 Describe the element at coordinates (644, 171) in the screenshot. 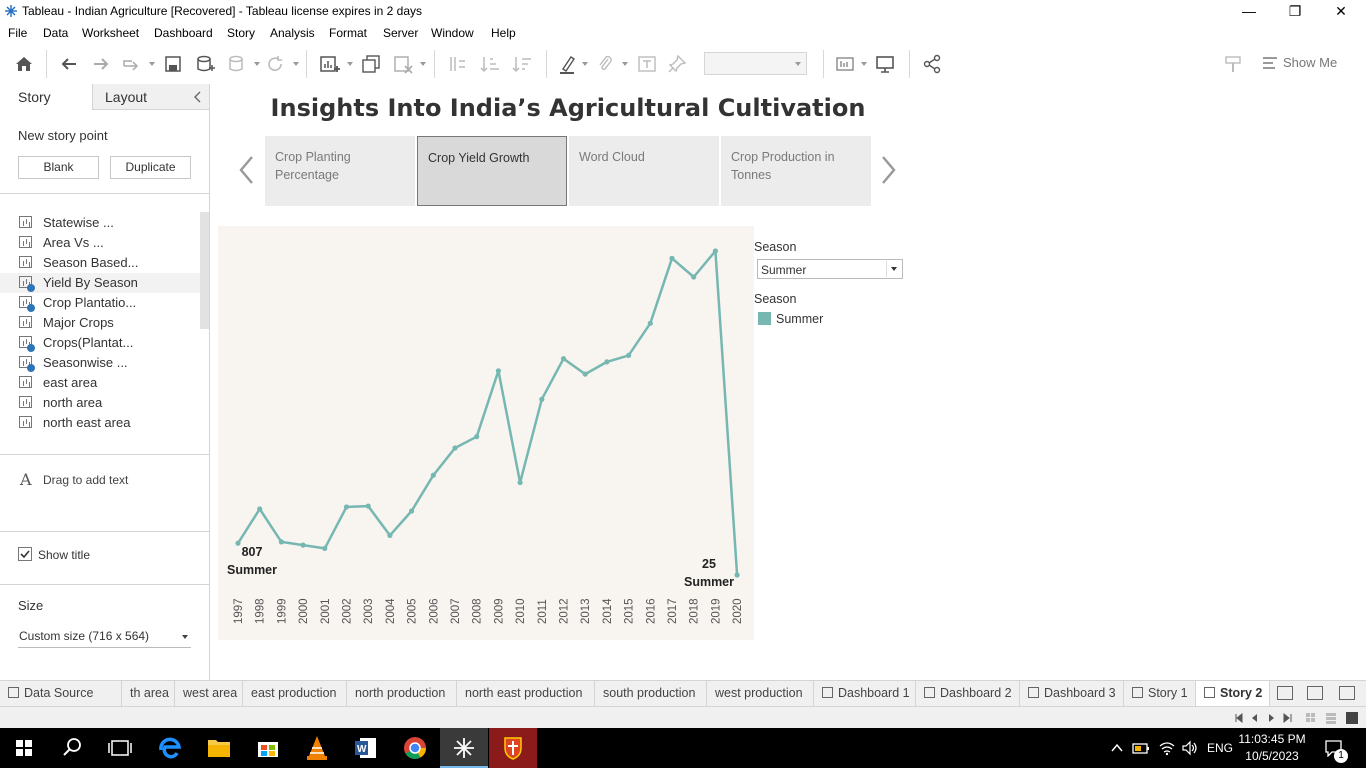

I see `story-point-word-cloud: Word Cloud` at that location.